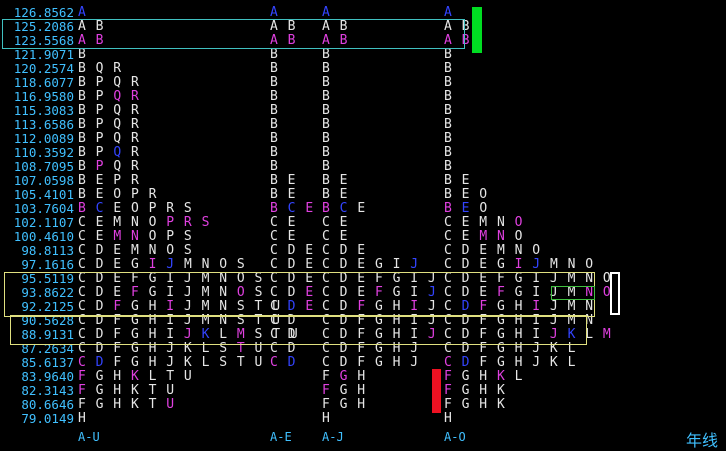 The width and height of the screenshot is (726, 451). What do you see at coordinates (193, 335) in the screenshot?
I see `tpo-row: C D F G H I J K L M S T U` at bounding box center [193, 335].